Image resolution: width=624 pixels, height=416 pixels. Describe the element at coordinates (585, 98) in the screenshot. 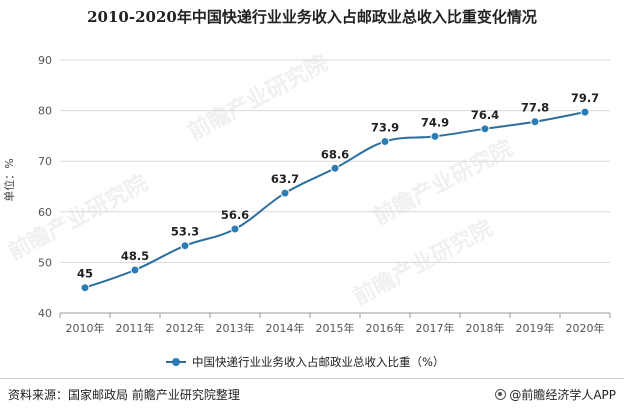

I see `data-label: 79.7` at that location.